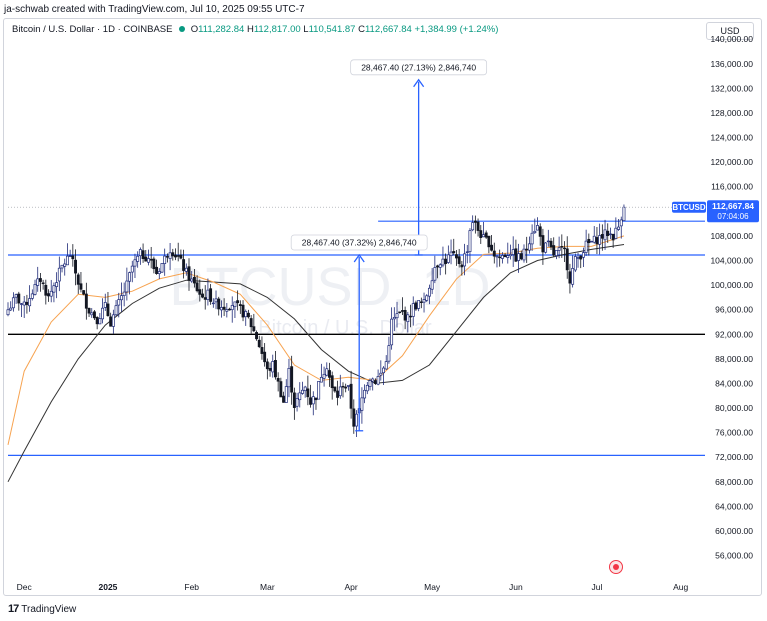 The height and width of the screenshot is (621, 767). What do you see at coordinates (715, 211) in the screenshot?
I see `price-tag: BTCUSD 112,667.84 07:04:06` at bounding box center [715, 211].